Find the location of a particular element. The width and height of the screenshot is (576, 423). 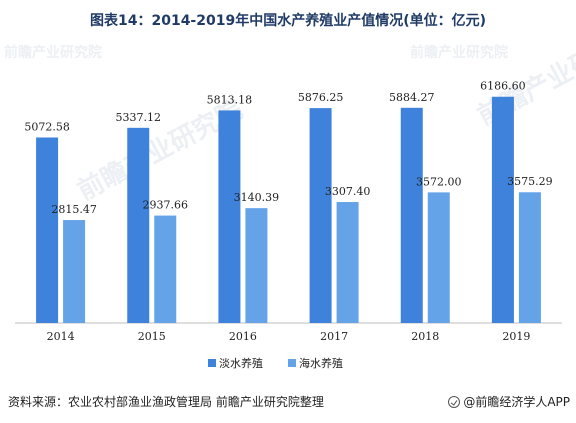

x-tick-label: 2017 is located at coordinates (334, 336).